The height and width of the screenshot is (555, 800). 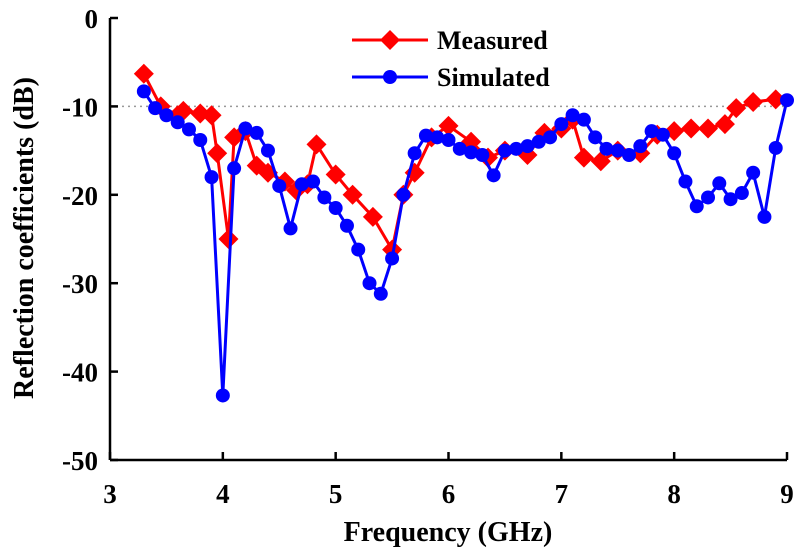 What do you see at coordinates (390, 40) in the screenshot?
I see `legend-measured-marker` at bounding box center [390, 40].